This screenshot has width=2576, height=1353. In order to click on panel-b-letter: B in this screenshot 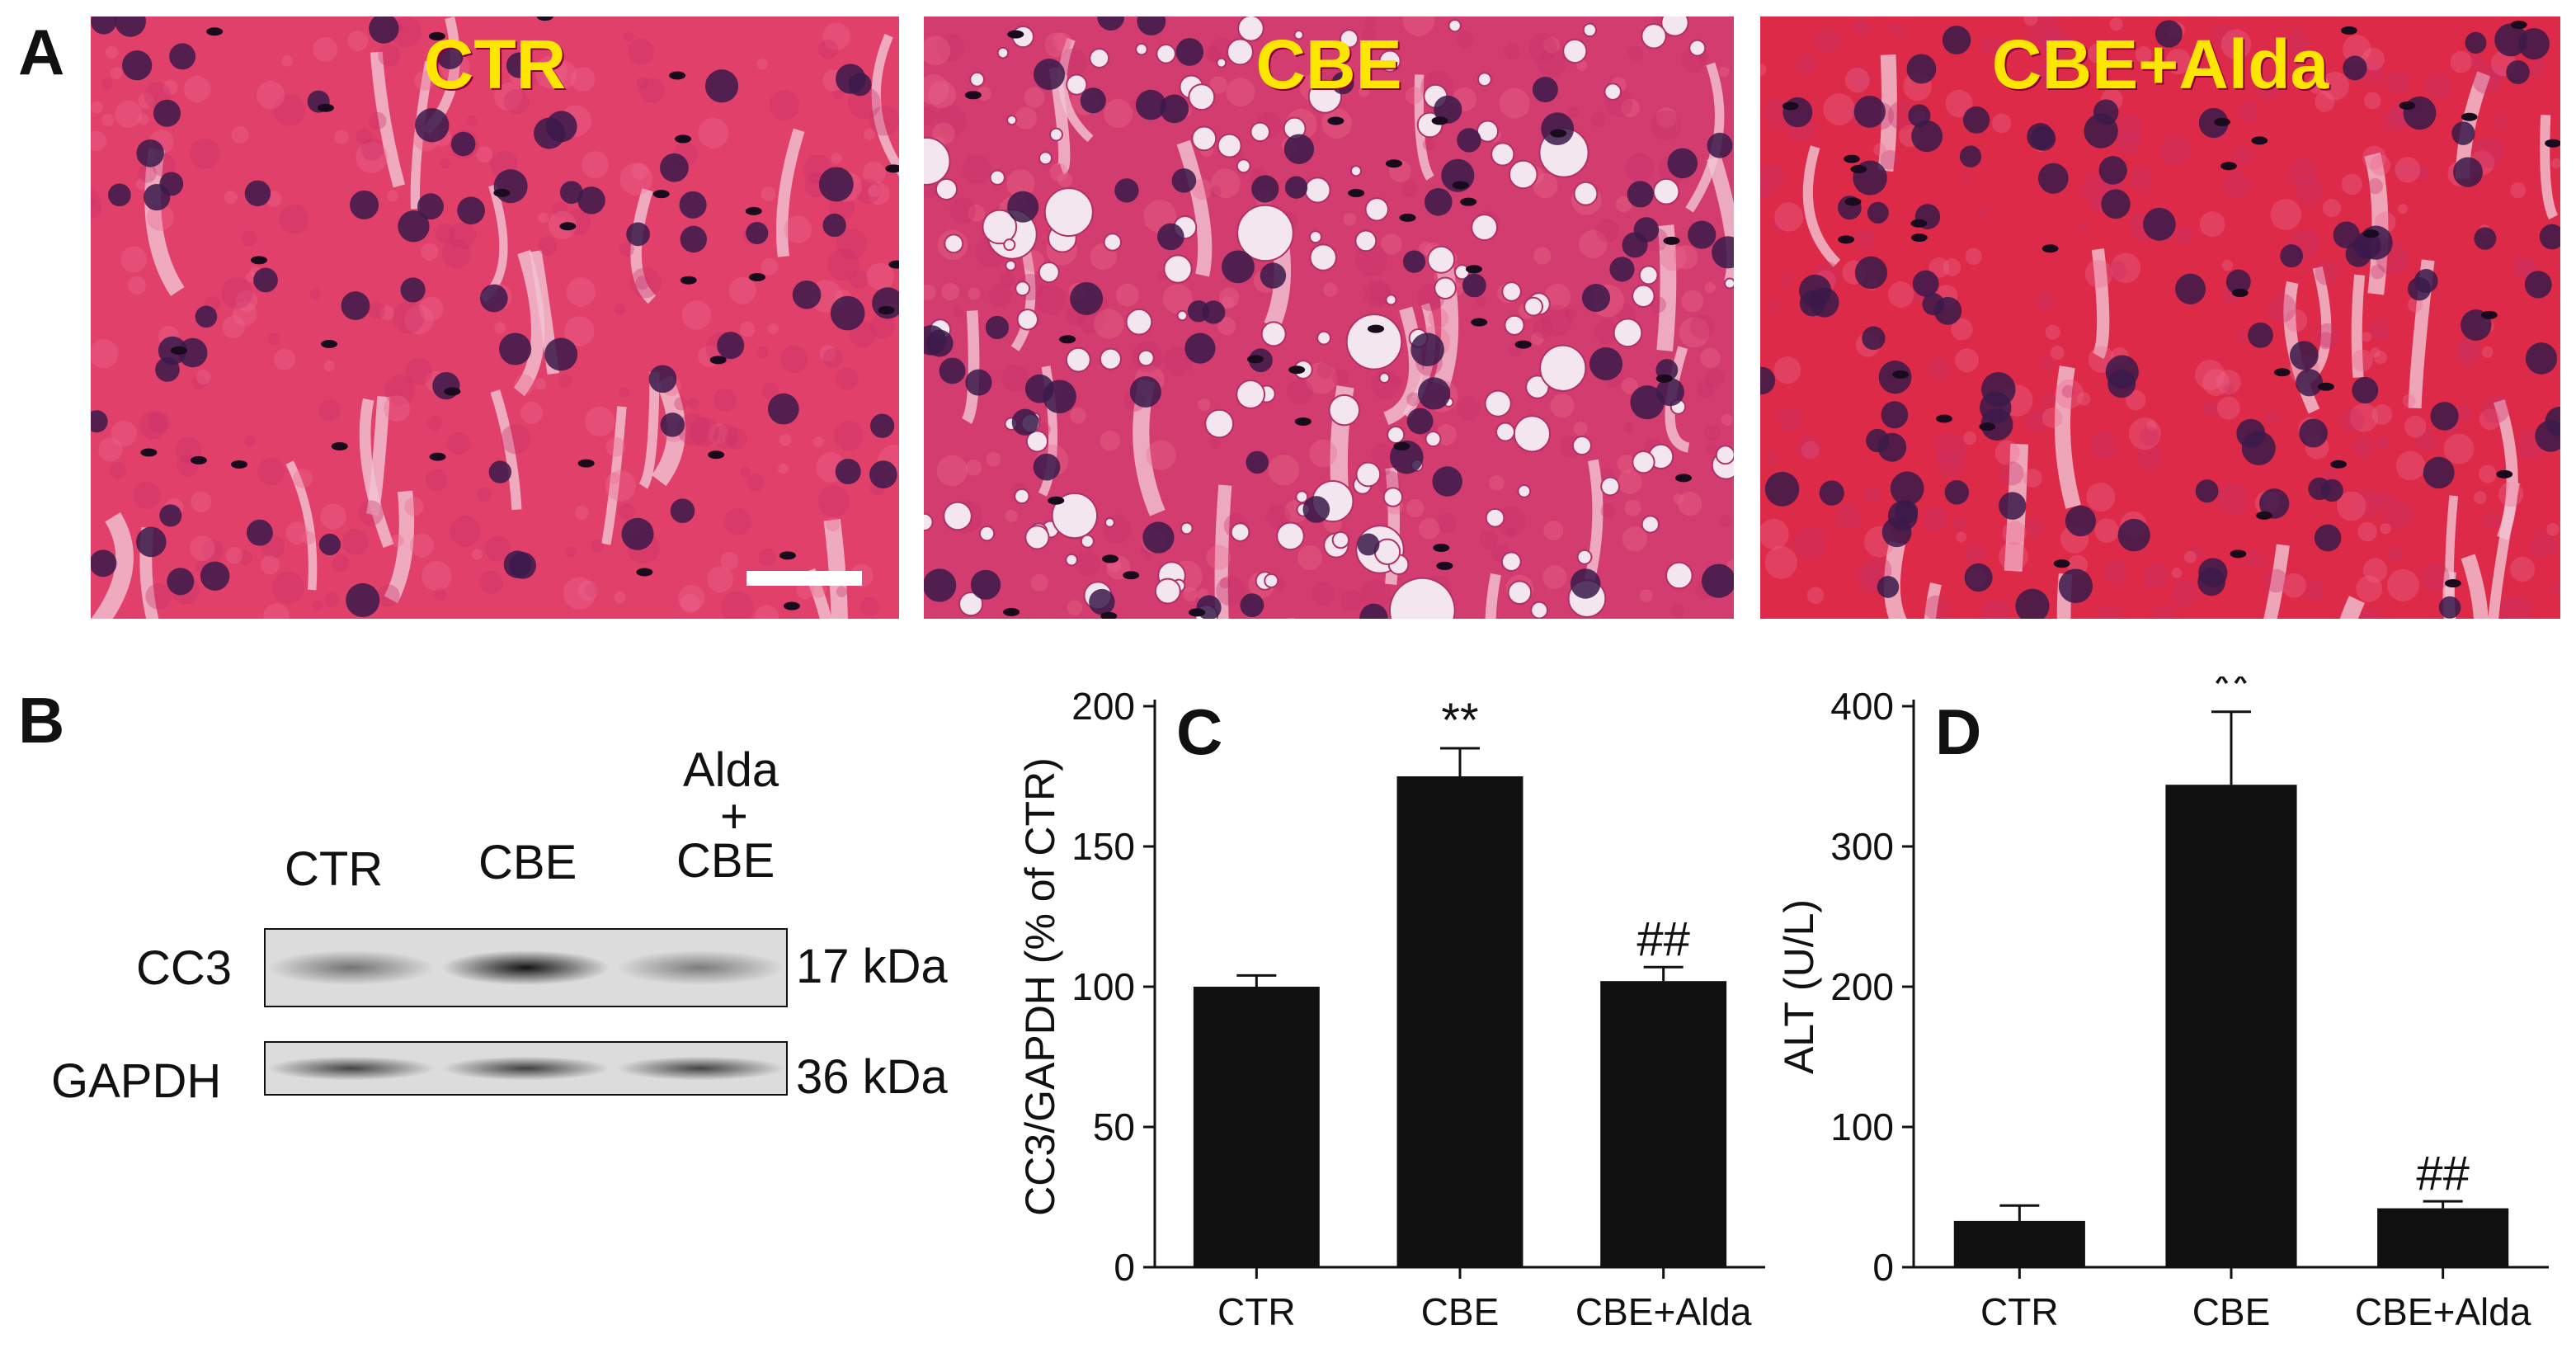, I will do `click(41, 720)`.